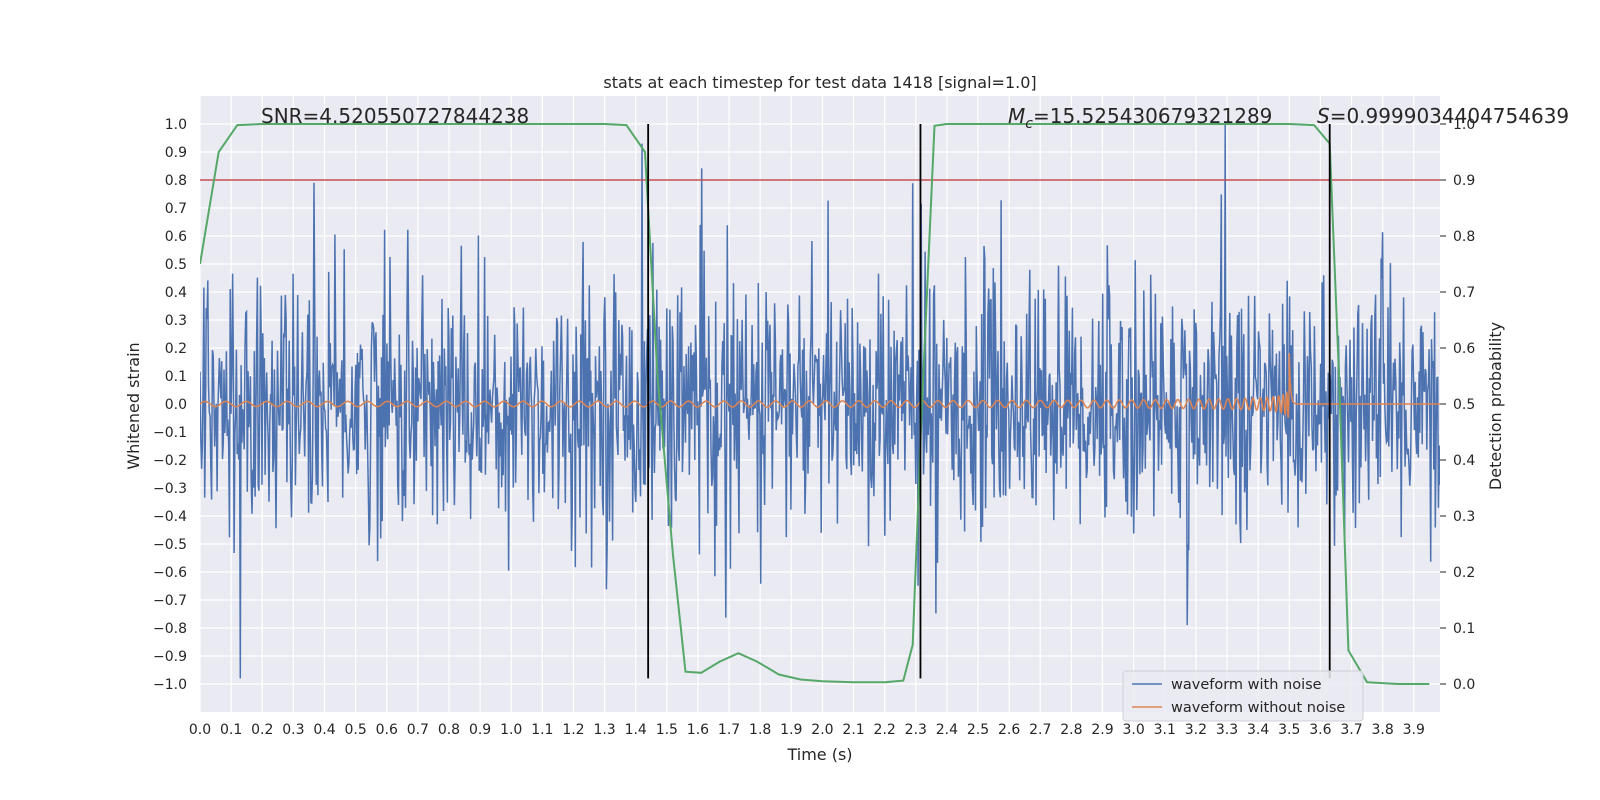 The image size is (1600, 800). Describe the element at coordinates (822, 730) in the screenshot. I see `x-tick-label: 2.0` at that location.